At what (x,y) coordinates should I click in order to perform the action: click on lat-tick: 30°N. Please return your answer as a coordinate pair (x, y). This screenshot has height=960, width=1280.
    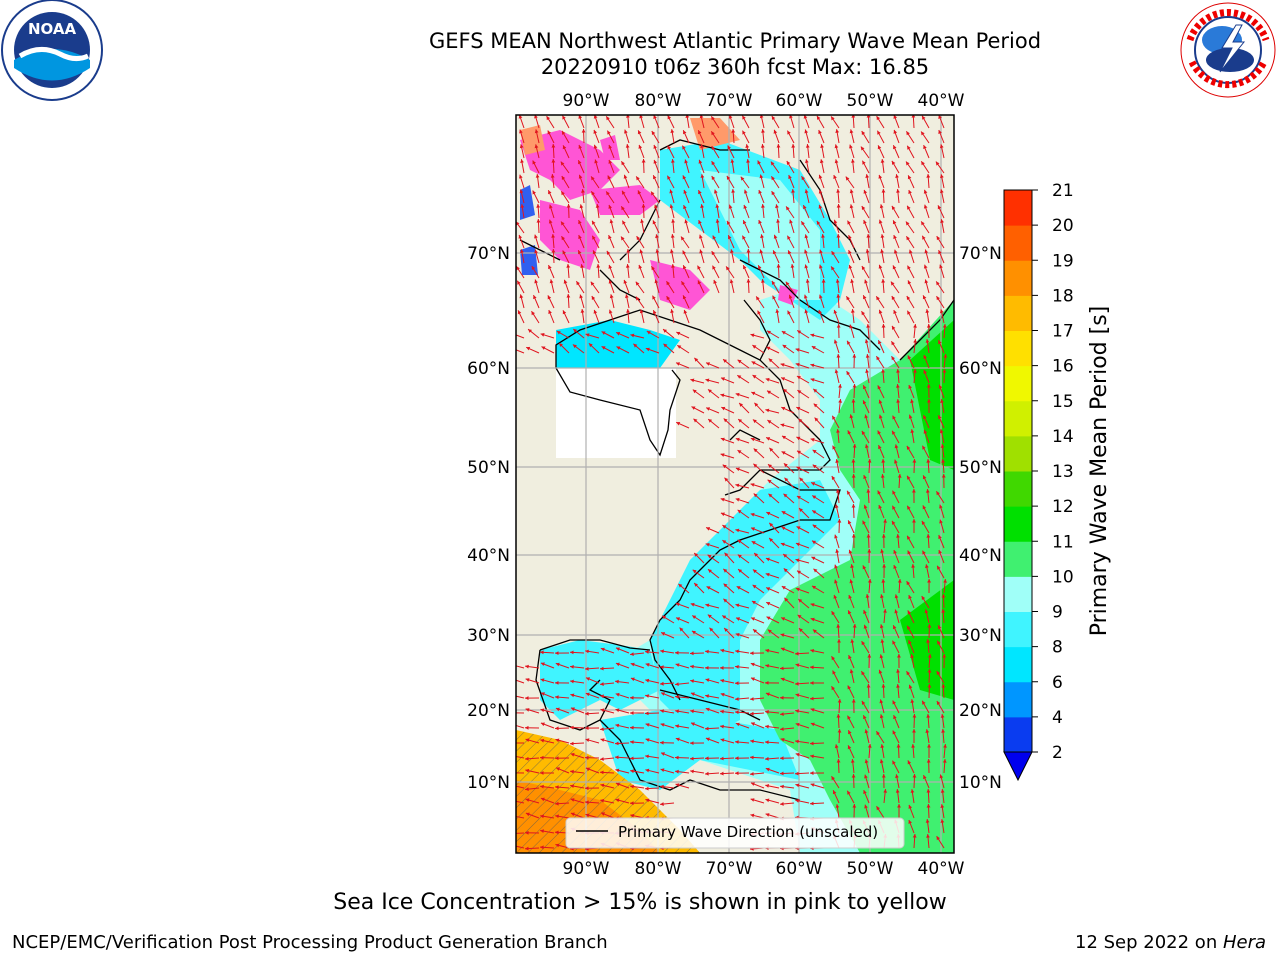
    Looking at the image, I should click on (488, 636).